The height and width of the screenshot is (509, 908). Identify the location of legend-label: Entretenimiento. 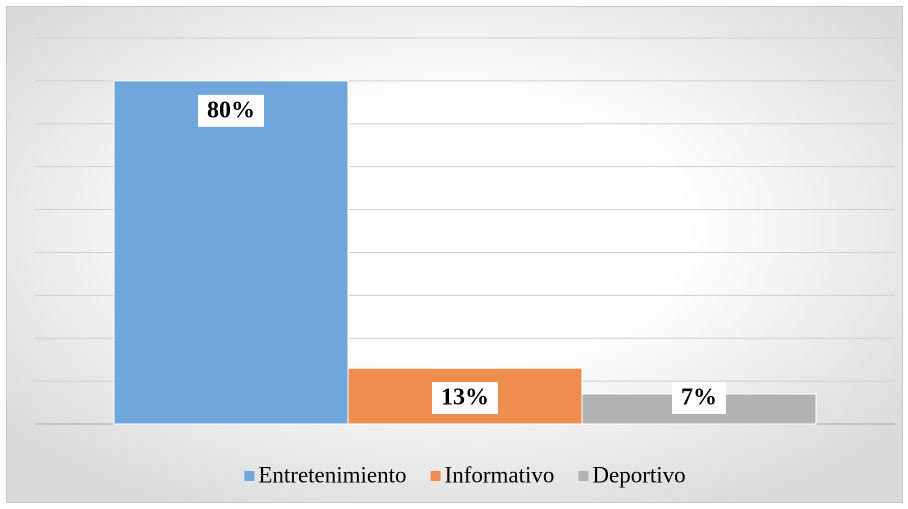
(332, 474).